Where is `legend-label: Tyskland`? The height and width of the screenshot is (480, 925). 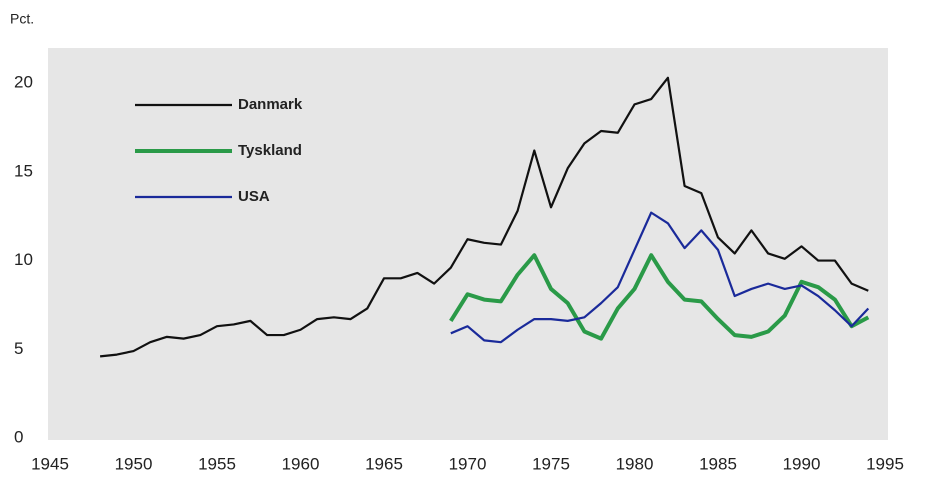 legend-label: Tyskland is located at coordinates (270, 150).